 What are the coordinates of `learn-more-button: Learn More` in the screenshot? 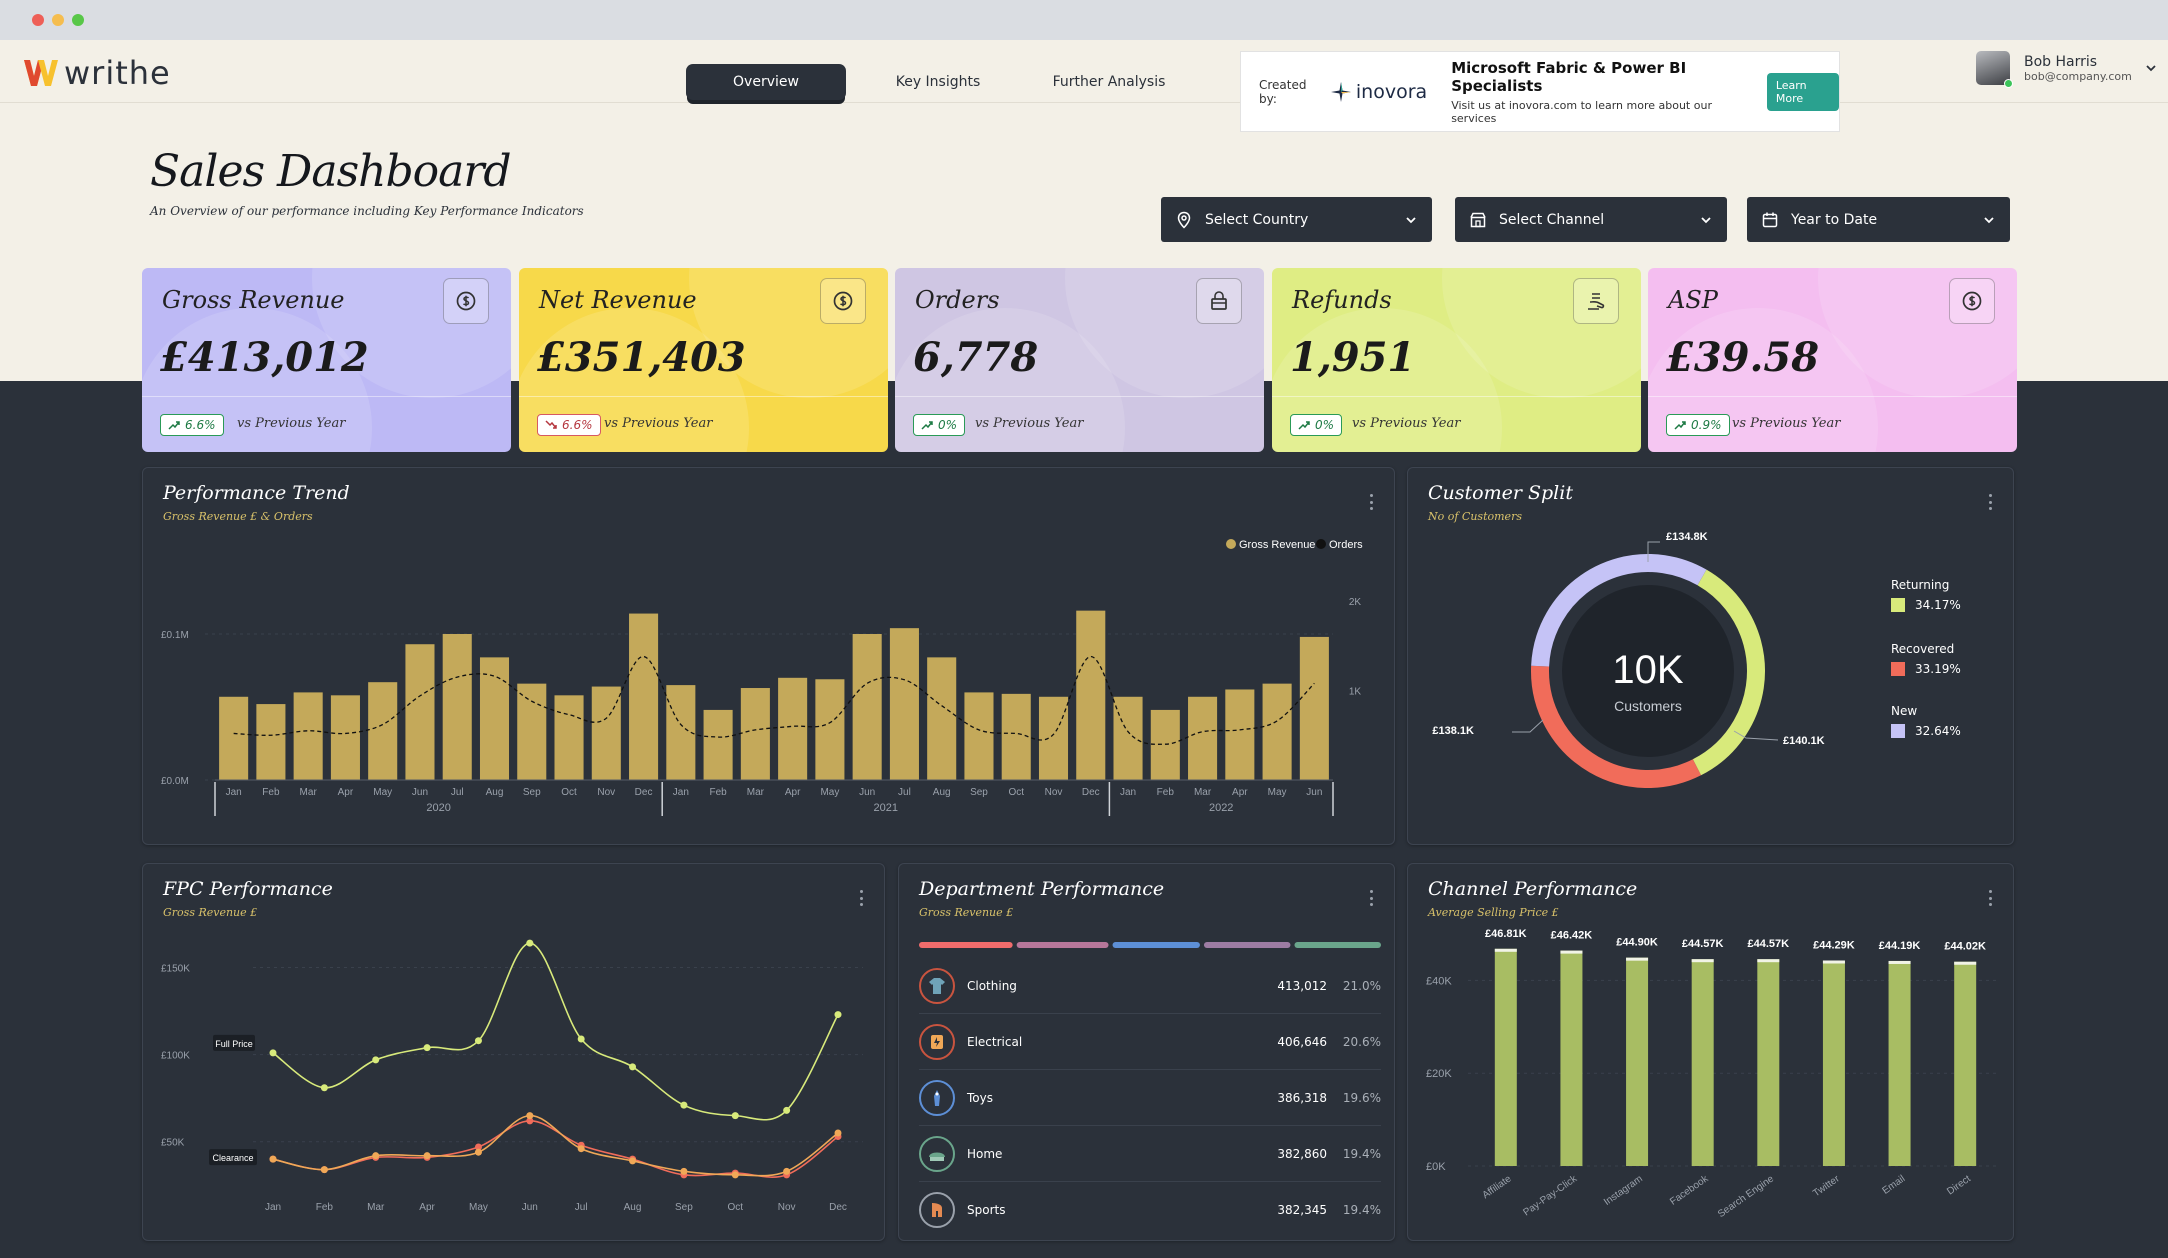 It's located at (1802, 91).